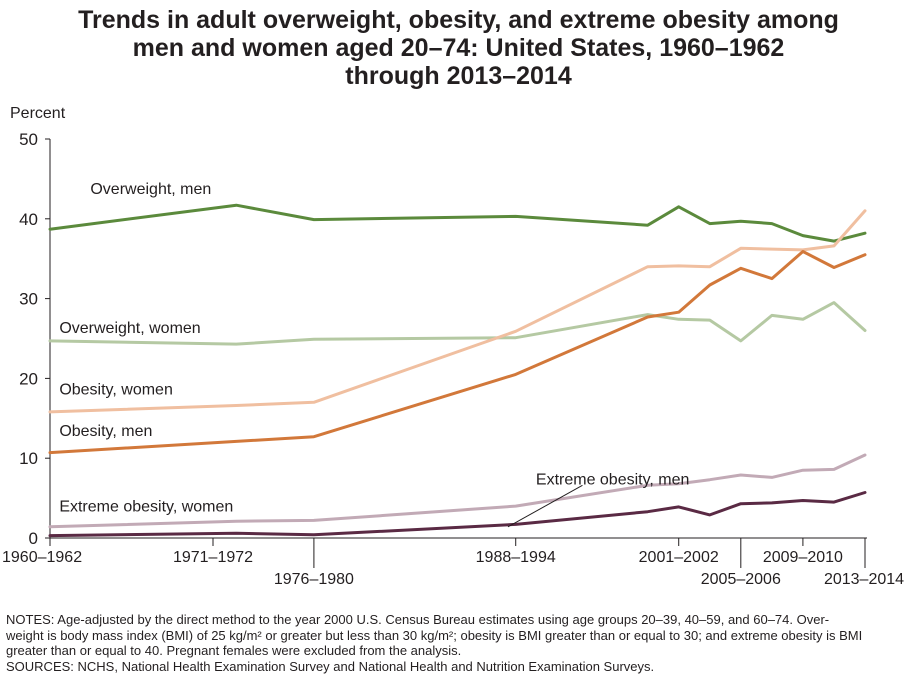  What do you see at coordinates (741, 579) in the screenshot?
I see `x-tick-label: 2005–2006` at bounding box center [741, 579].